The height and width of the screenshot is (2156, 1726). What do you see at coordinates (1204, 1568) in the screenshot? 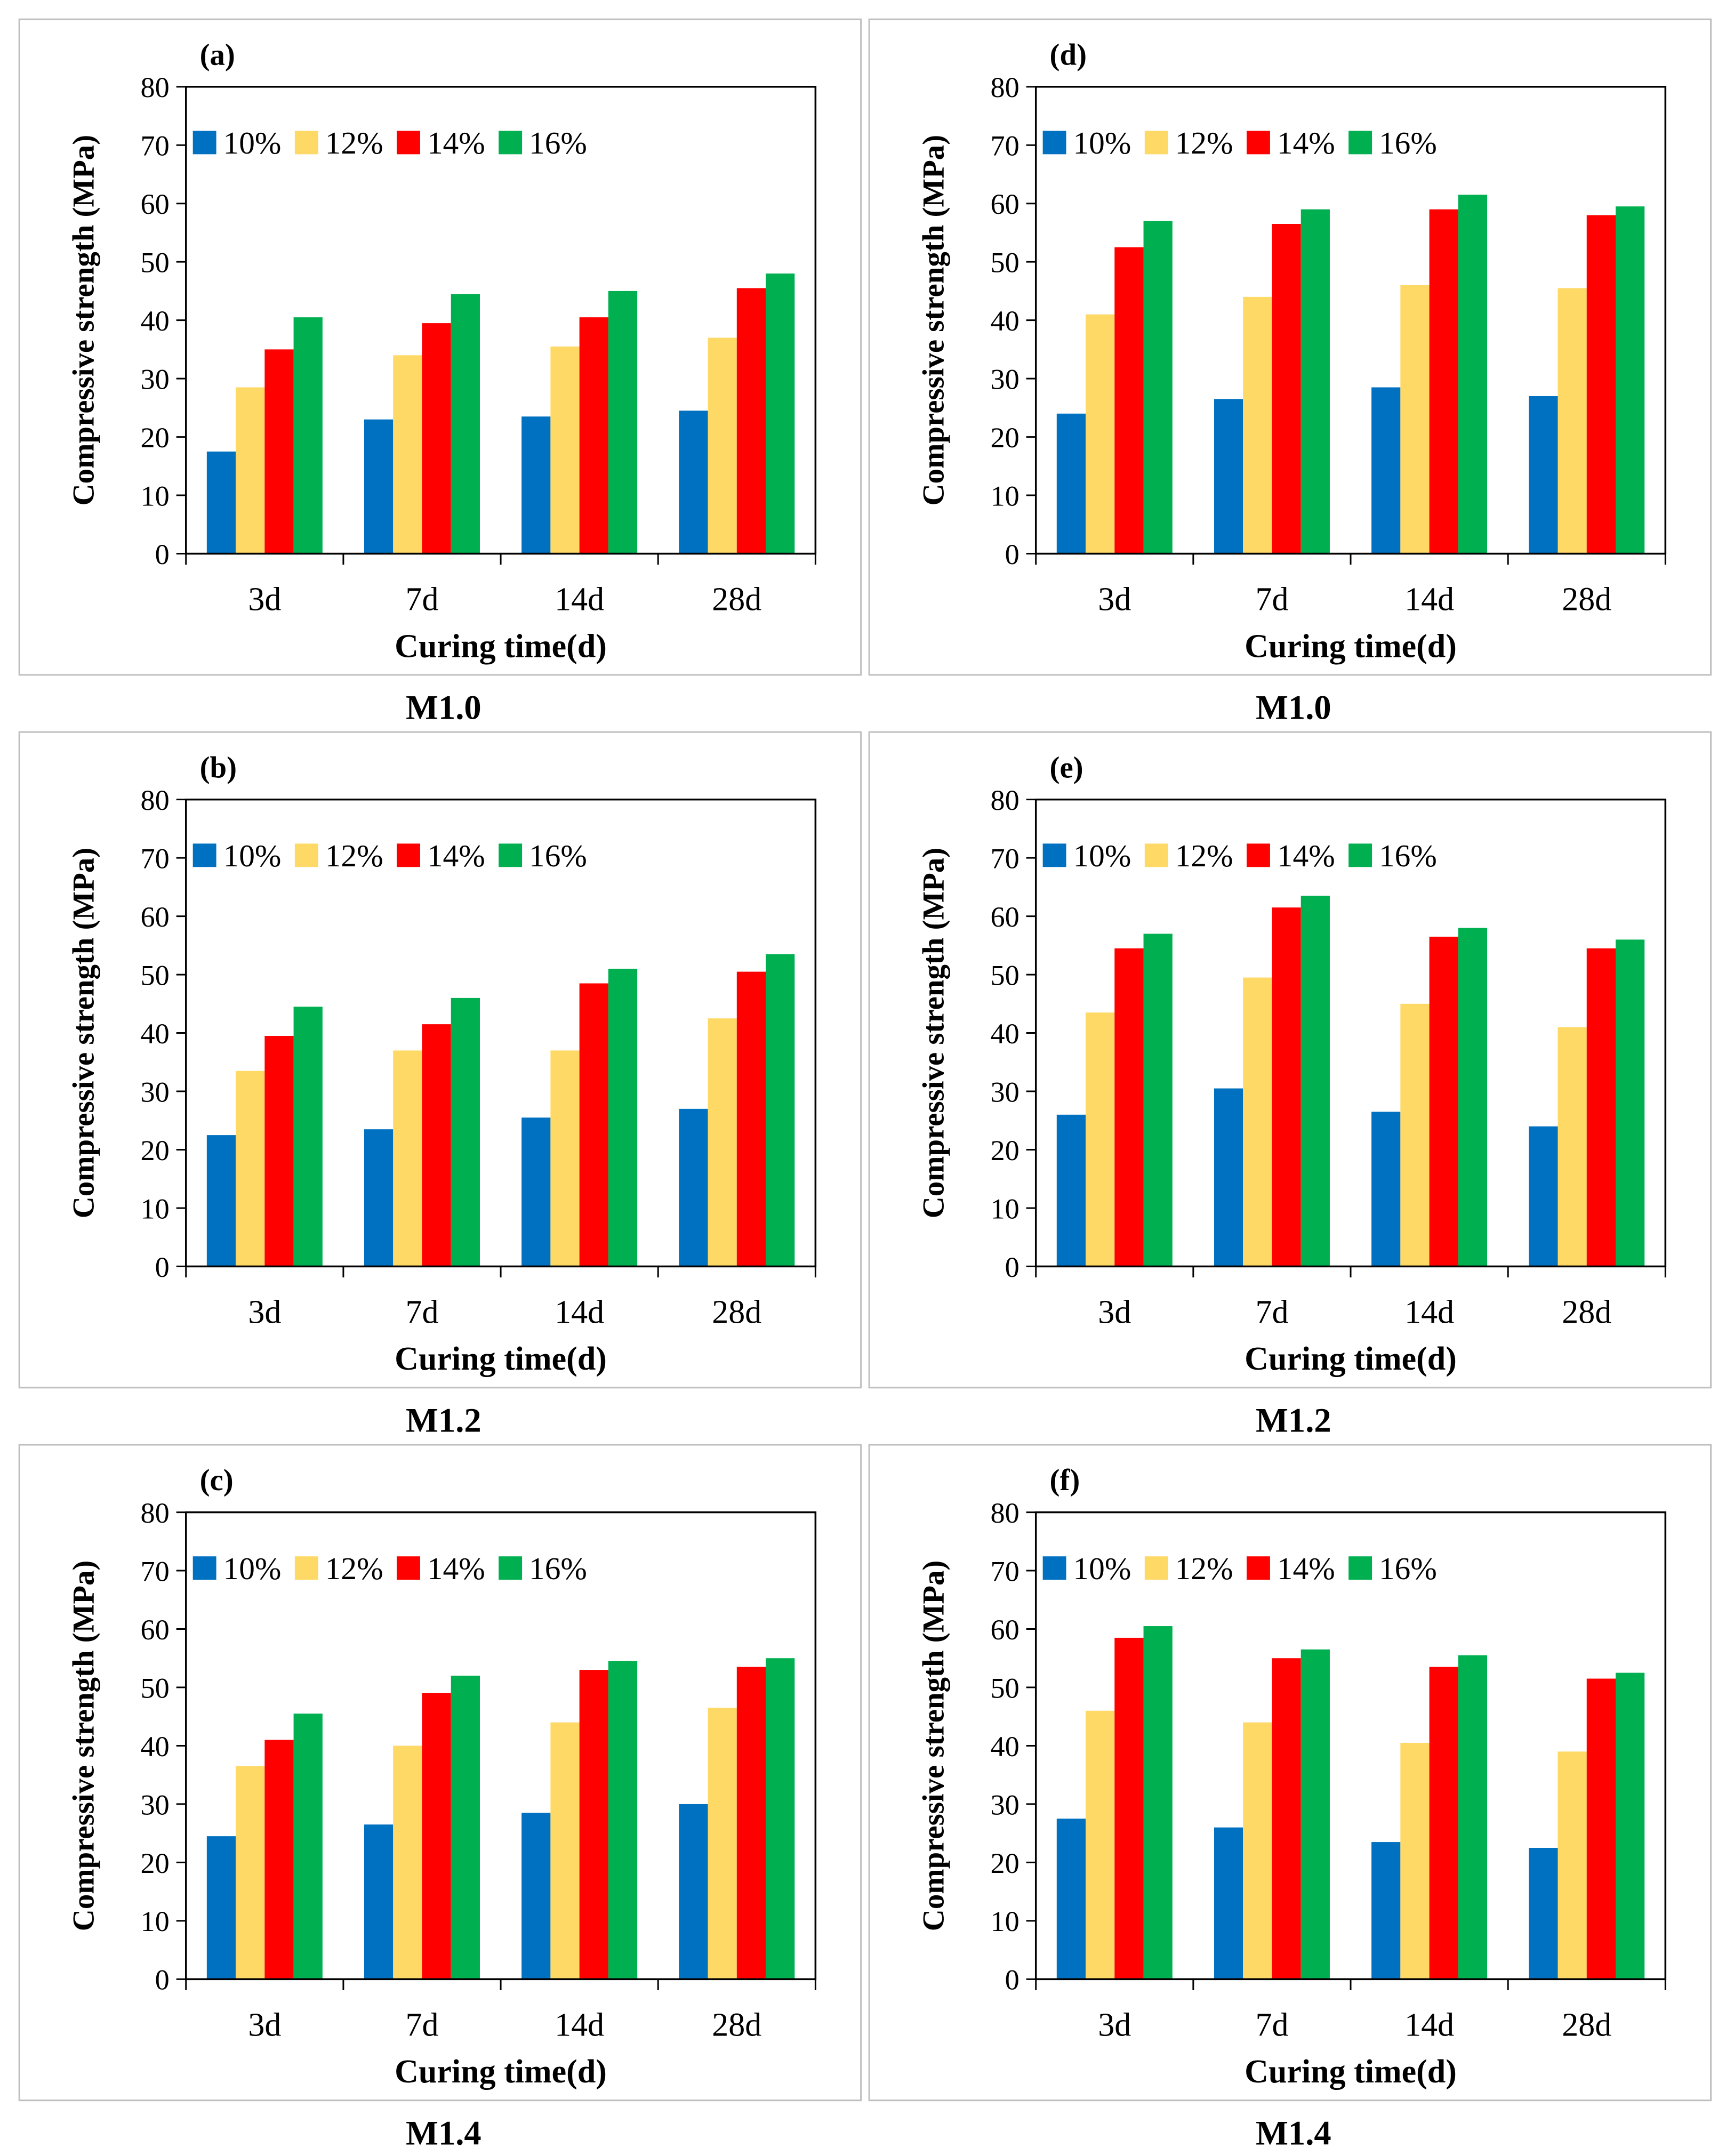
I see `legend-label-12pct: 12%` at bounding box center [1204, 1568].